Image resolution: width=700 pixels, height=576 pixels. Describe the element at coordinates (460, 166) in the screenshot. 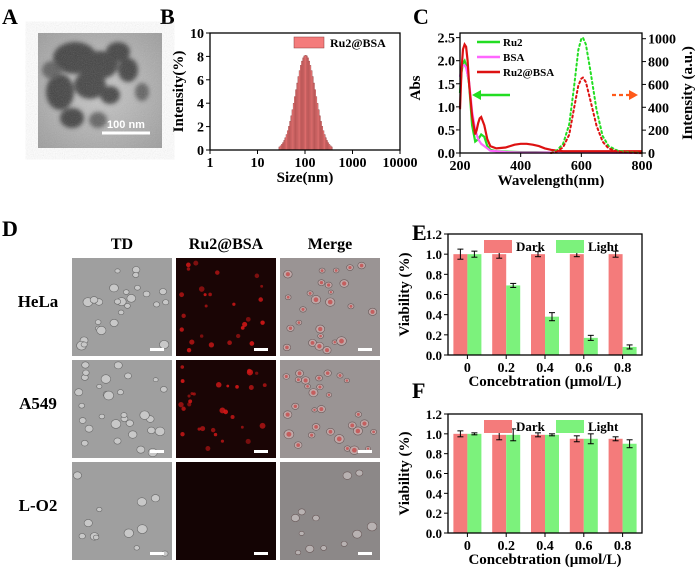

I see `x-tick-label: 200` at that location.